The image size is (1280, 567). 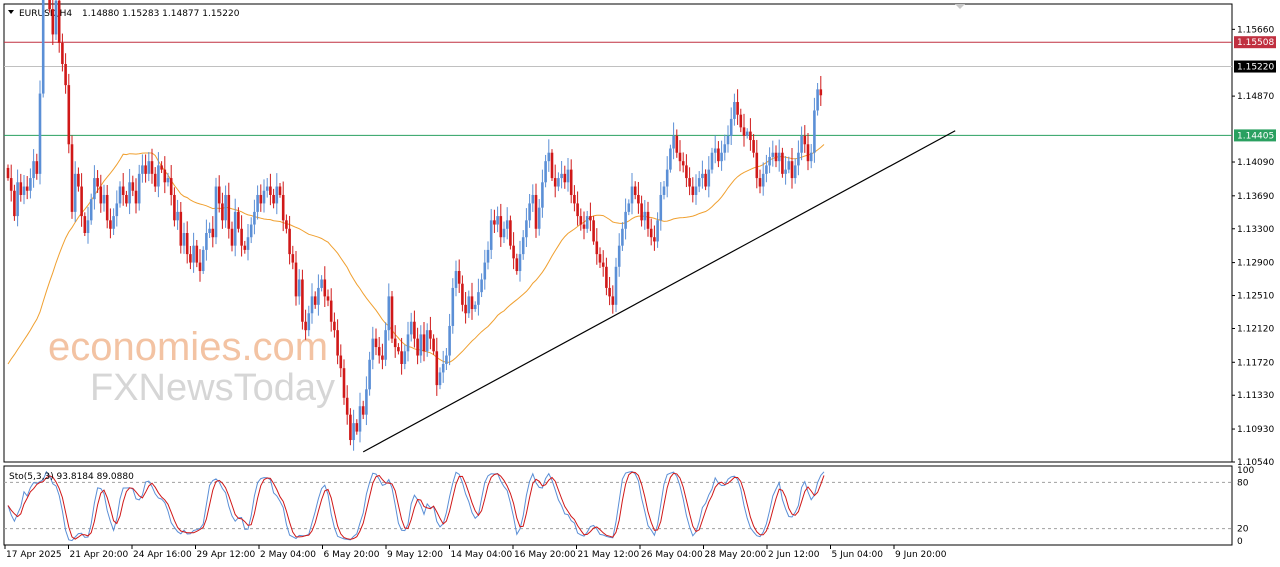 I want to click on stochastic-pane, so click(x=618, y=505).